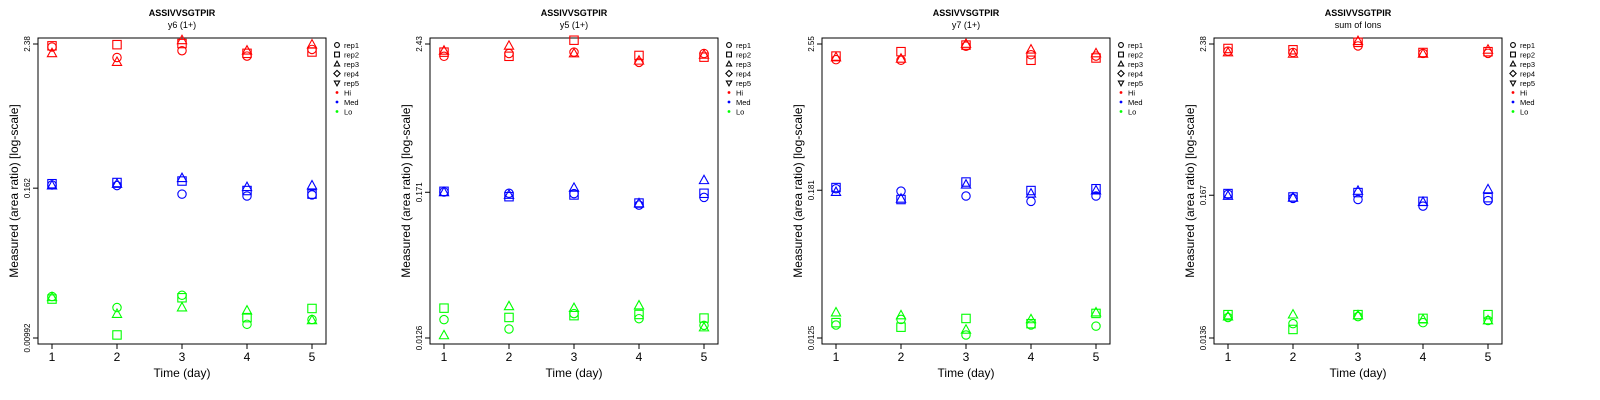 The width and height of the screenshot is (1600, 400). I want to click on y-tick-label: 0.162, so click(27, 188).